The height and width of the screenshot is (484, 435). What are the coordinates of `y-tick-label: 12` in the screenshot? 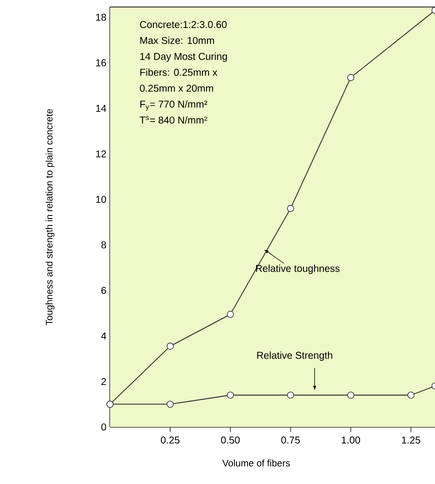 It's located at (101, 154).